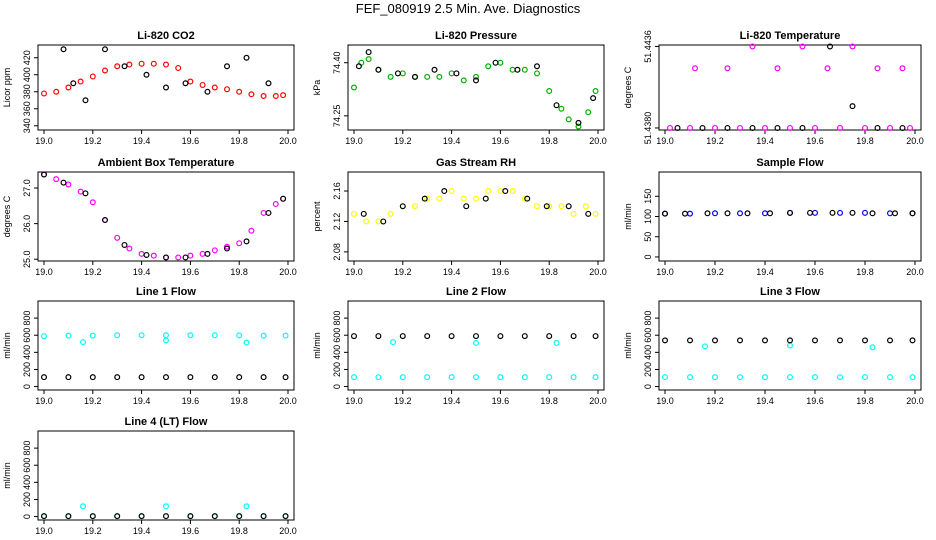 This screenshot has width=936, height=540. Describe the element at coordinates (27, 352) in the screenshot. I see `y-tick-label: 400` at that location.